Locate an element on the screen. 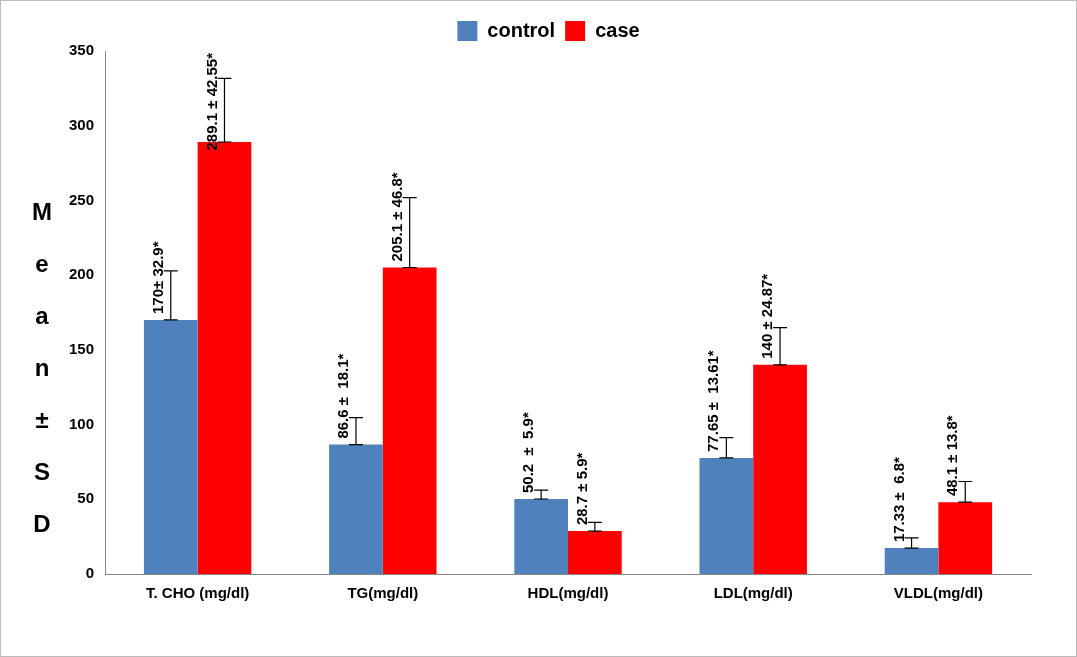 Image resolution: width=1077 pixels, height=657 pixels. x-tick-label: TG(mg/dl) is located at coordinates (383, 593).